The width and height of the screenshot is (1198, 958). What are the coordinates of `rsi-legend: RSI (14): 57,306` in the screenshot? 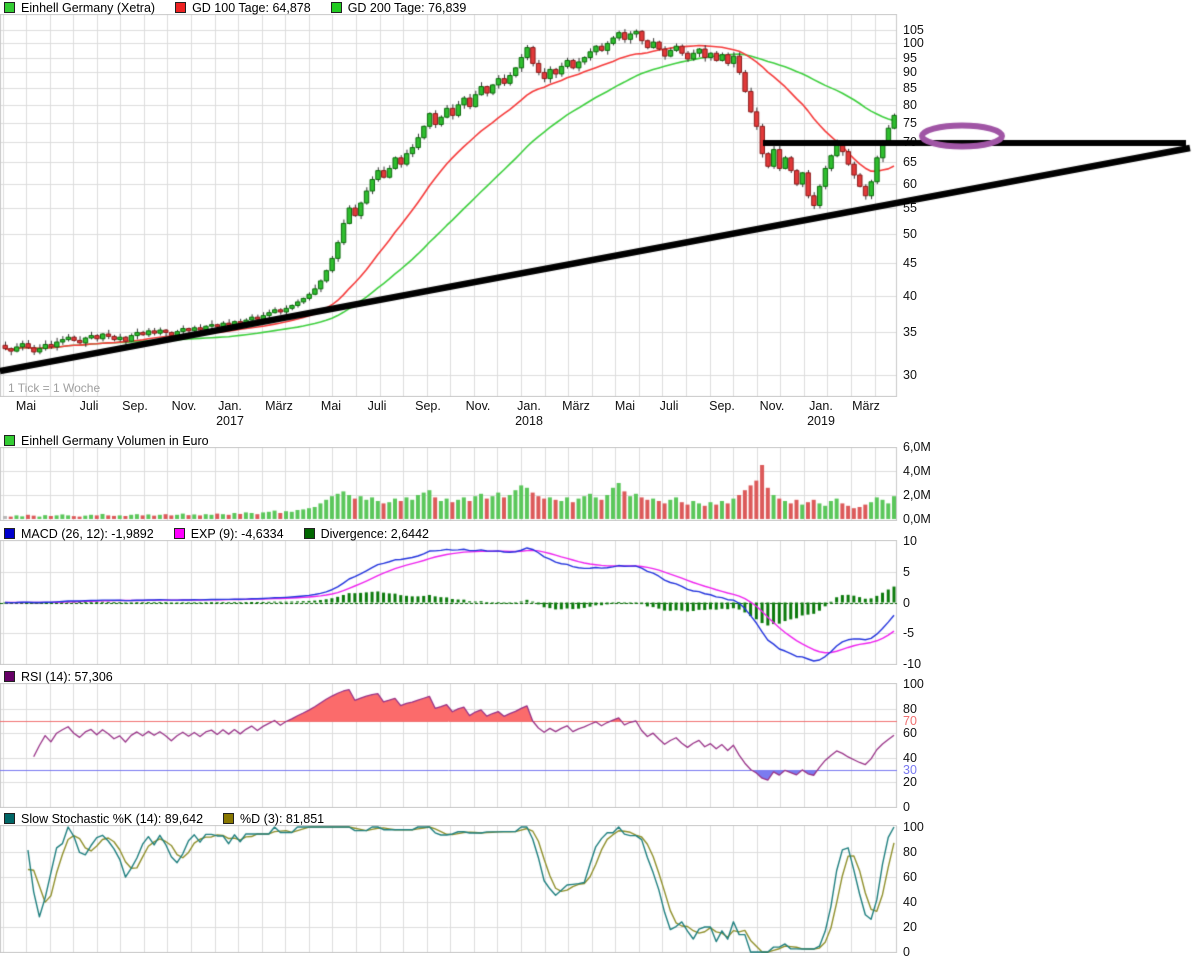 It's located at (58, 677).